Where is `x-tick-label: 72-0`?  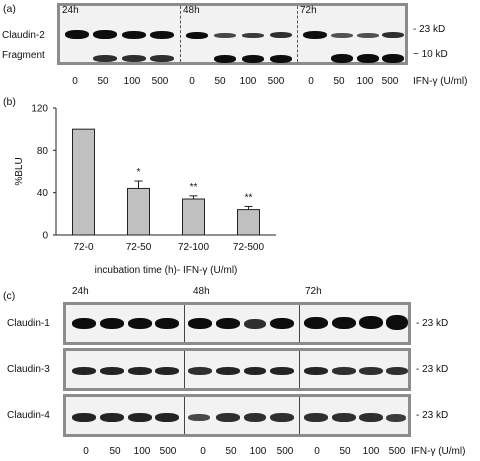 x-tick-label: 72-0 is located at coordinates (83, 247).